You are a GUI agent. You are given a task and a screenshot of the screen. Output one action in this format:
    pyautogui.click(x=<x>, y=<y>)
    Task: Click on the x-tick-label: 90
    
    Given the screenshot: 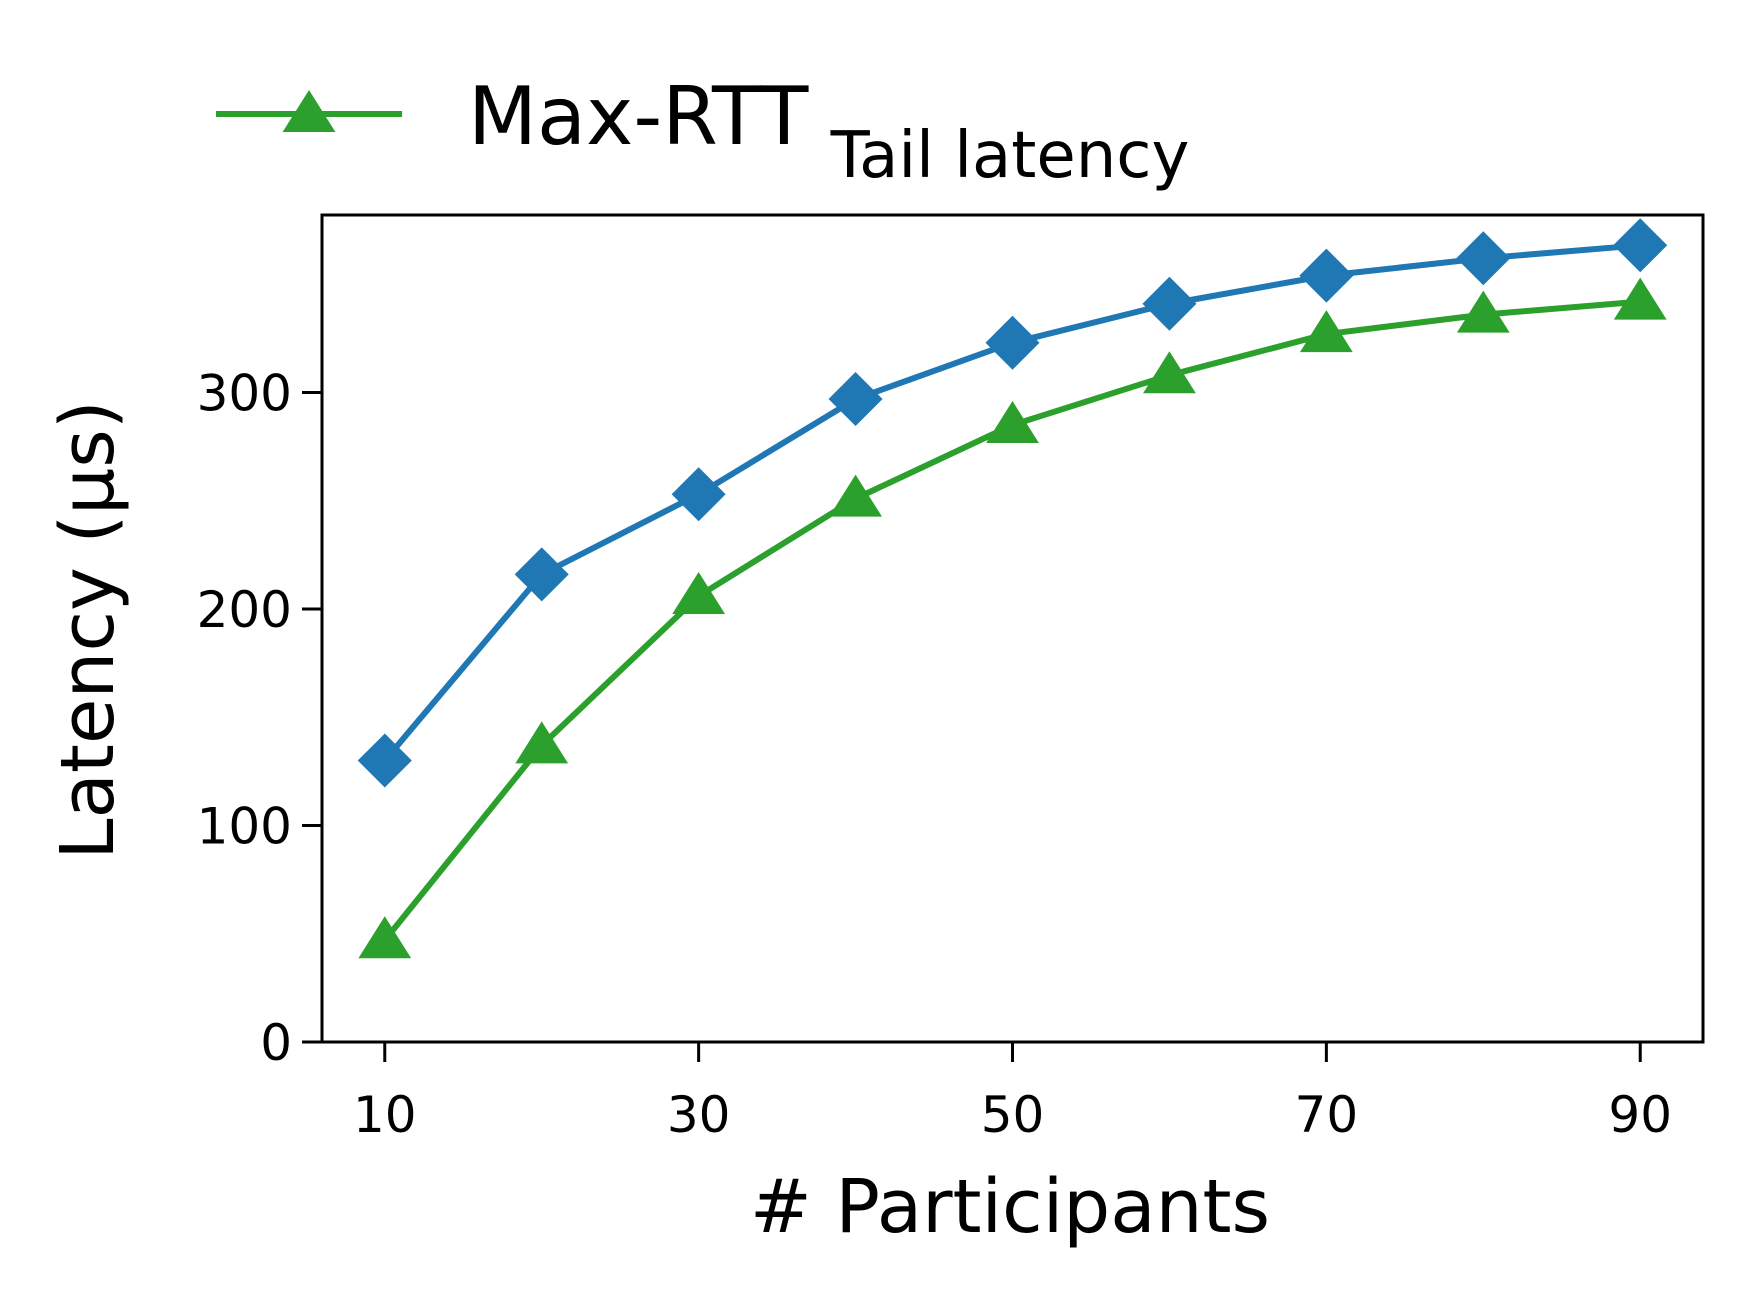 What is the action you would take?
    pyautogui.click(x=1640, y=1115)
    